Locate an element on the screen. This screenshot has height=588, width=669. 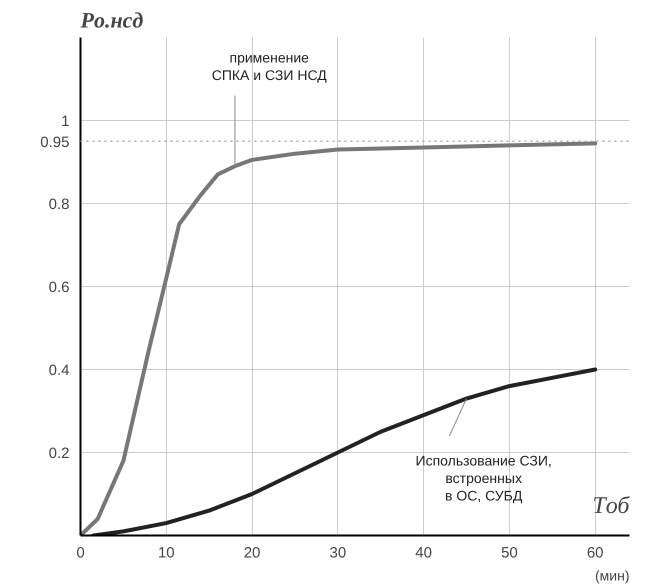
x-tick-label: 50 is located at coordinates (509, 553).